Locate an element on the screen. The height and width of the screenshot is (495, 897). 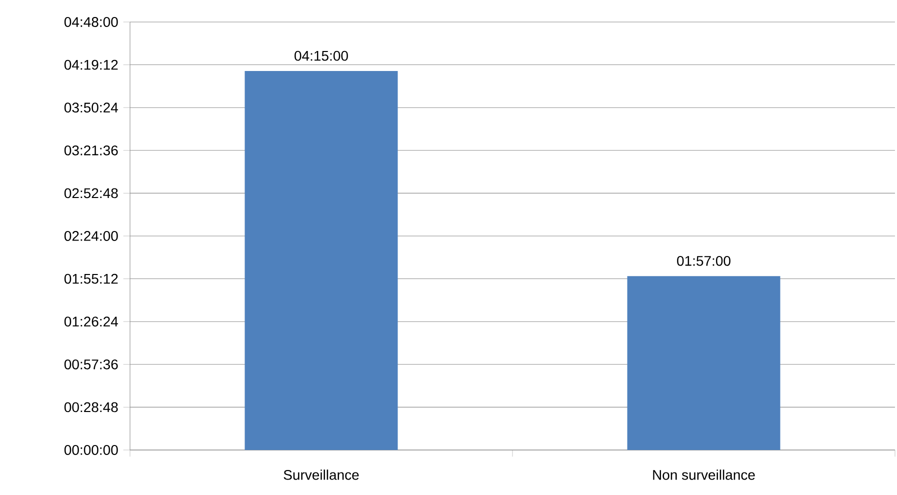
y-tick-label: 04:48:00 is located at coordinates (91, 22).